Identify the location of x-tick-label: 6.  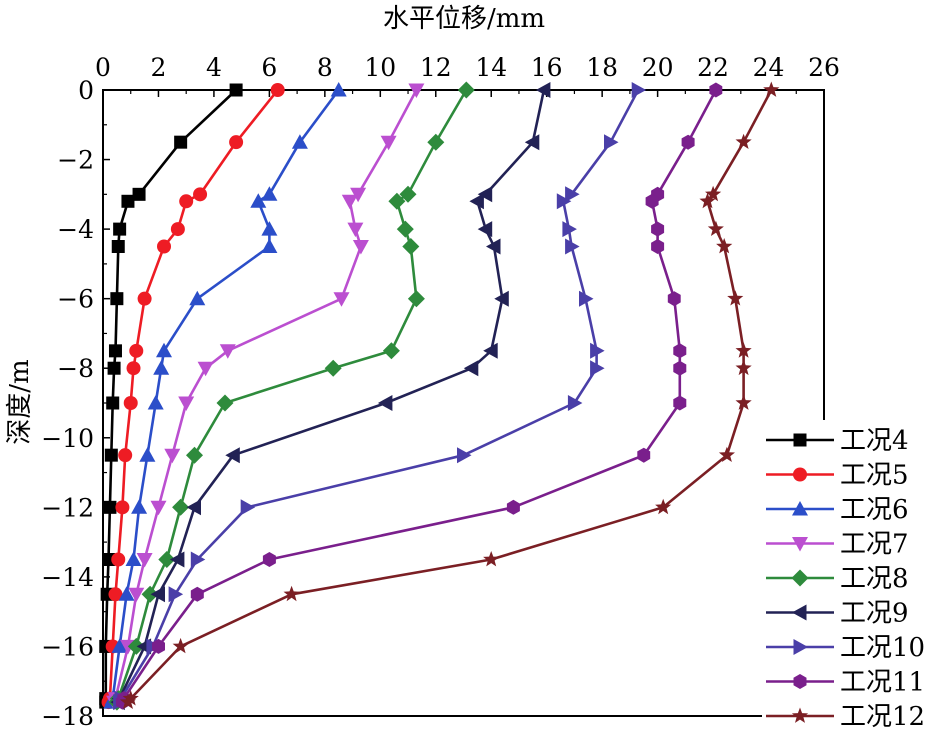
(269, 67).